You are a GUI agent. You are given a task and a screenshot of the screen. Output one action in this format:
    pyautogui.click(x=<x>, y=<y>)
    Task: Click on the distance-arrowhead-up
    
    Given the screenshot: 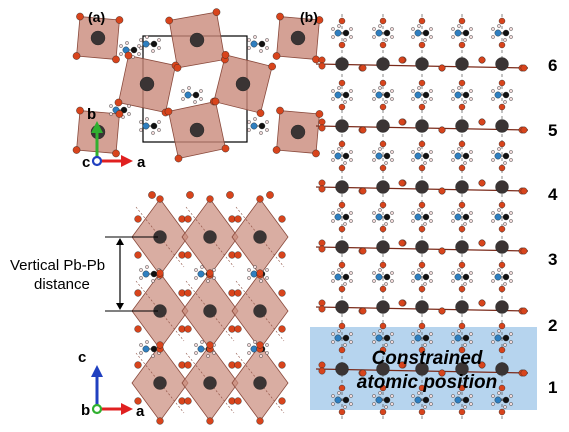 What is the action you would take?
    pyautogui.click(x=120, y=241)
    